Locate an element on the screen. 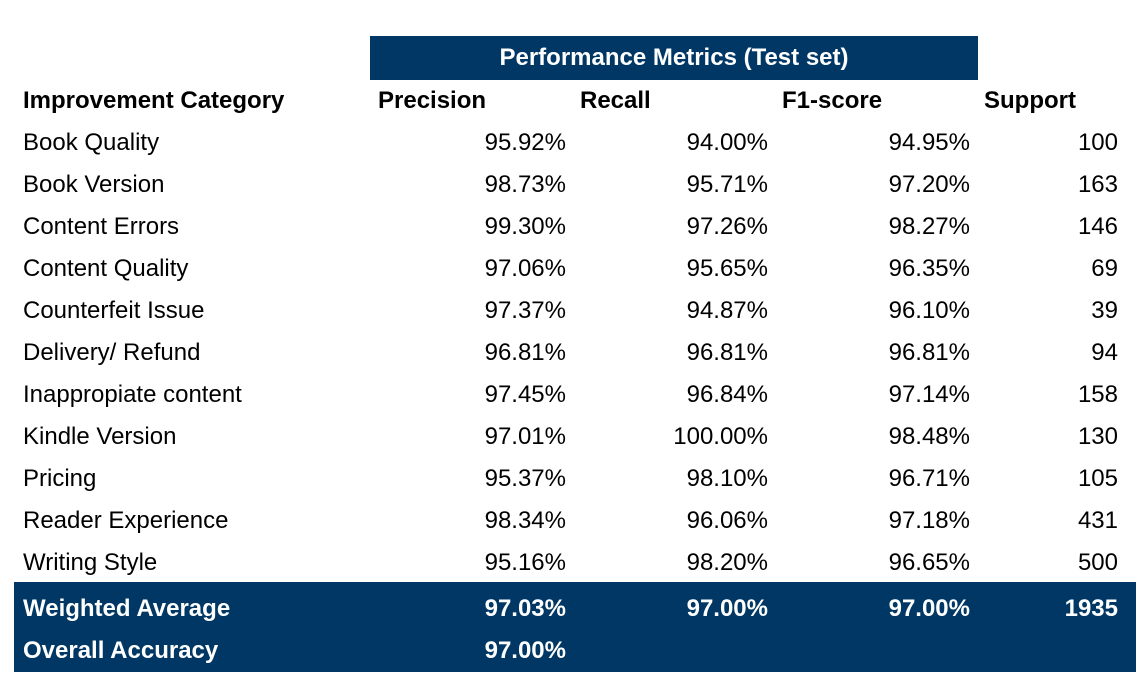 The height and width of the screenshot is (700, 1140). support-cell: 158 is located at coordinates (1097, 394).